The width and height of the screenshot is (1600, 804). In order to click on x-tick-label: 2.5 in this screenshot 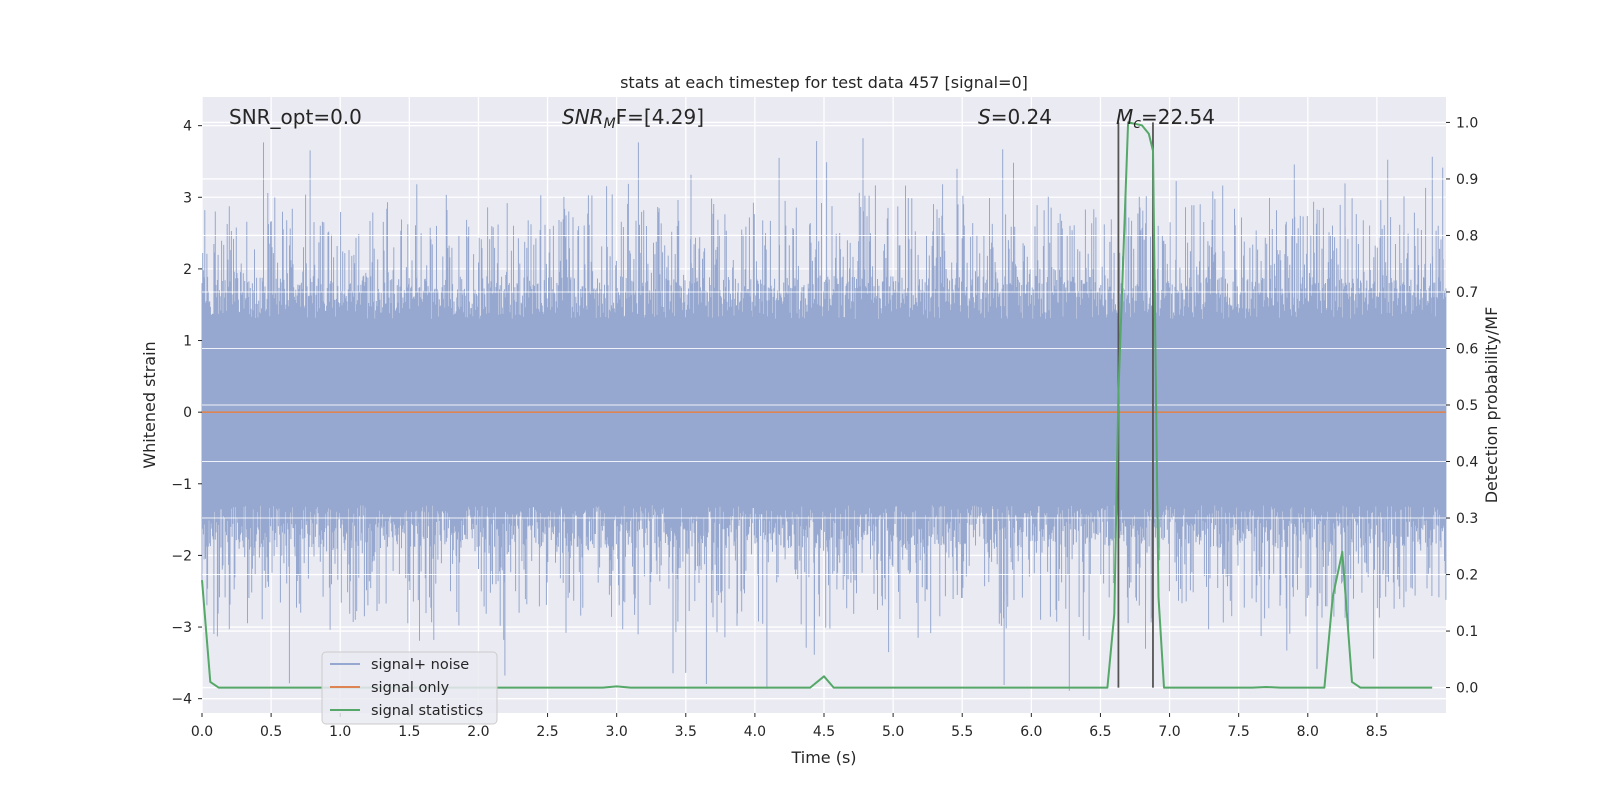, I will do `click(547, 732)`.